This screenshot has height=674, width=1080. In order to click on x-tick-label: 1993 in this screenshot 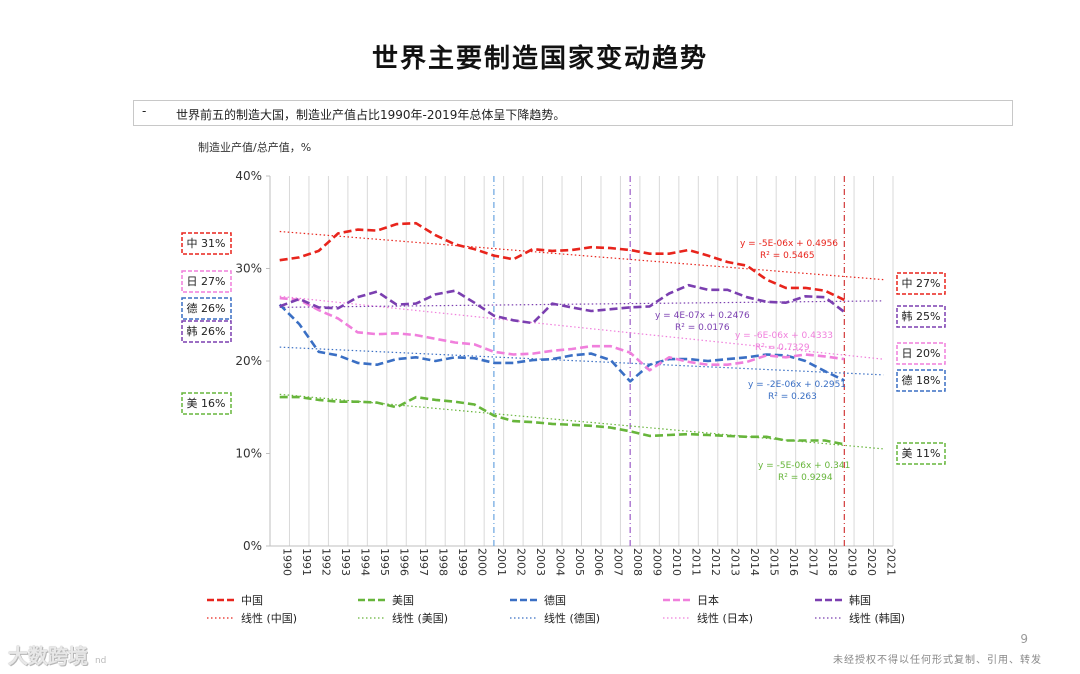, I will do `click(345, 562)`.